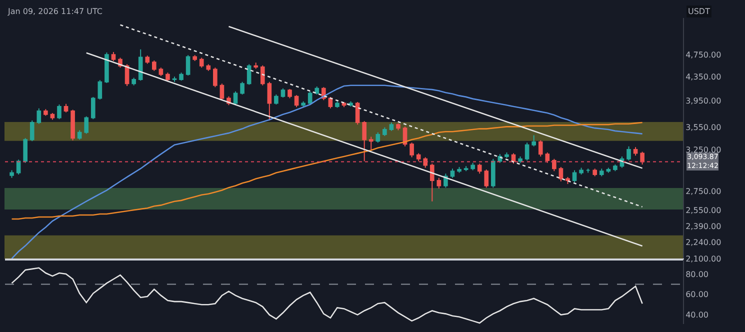 The width and height of the screenshot is (745, 332). What do you see at coordinates (704, 55) in the screenshot?
I see `y-tick-label: 4,750.00` at bounding box center [704, 55].